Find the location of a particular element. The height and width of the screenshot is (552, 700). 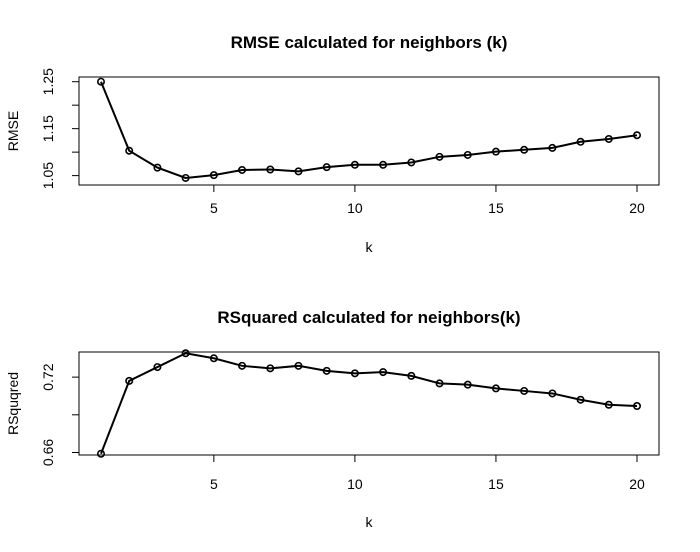

rmse-y-tick-label: 1.15 is located at coordinates (48, 128).